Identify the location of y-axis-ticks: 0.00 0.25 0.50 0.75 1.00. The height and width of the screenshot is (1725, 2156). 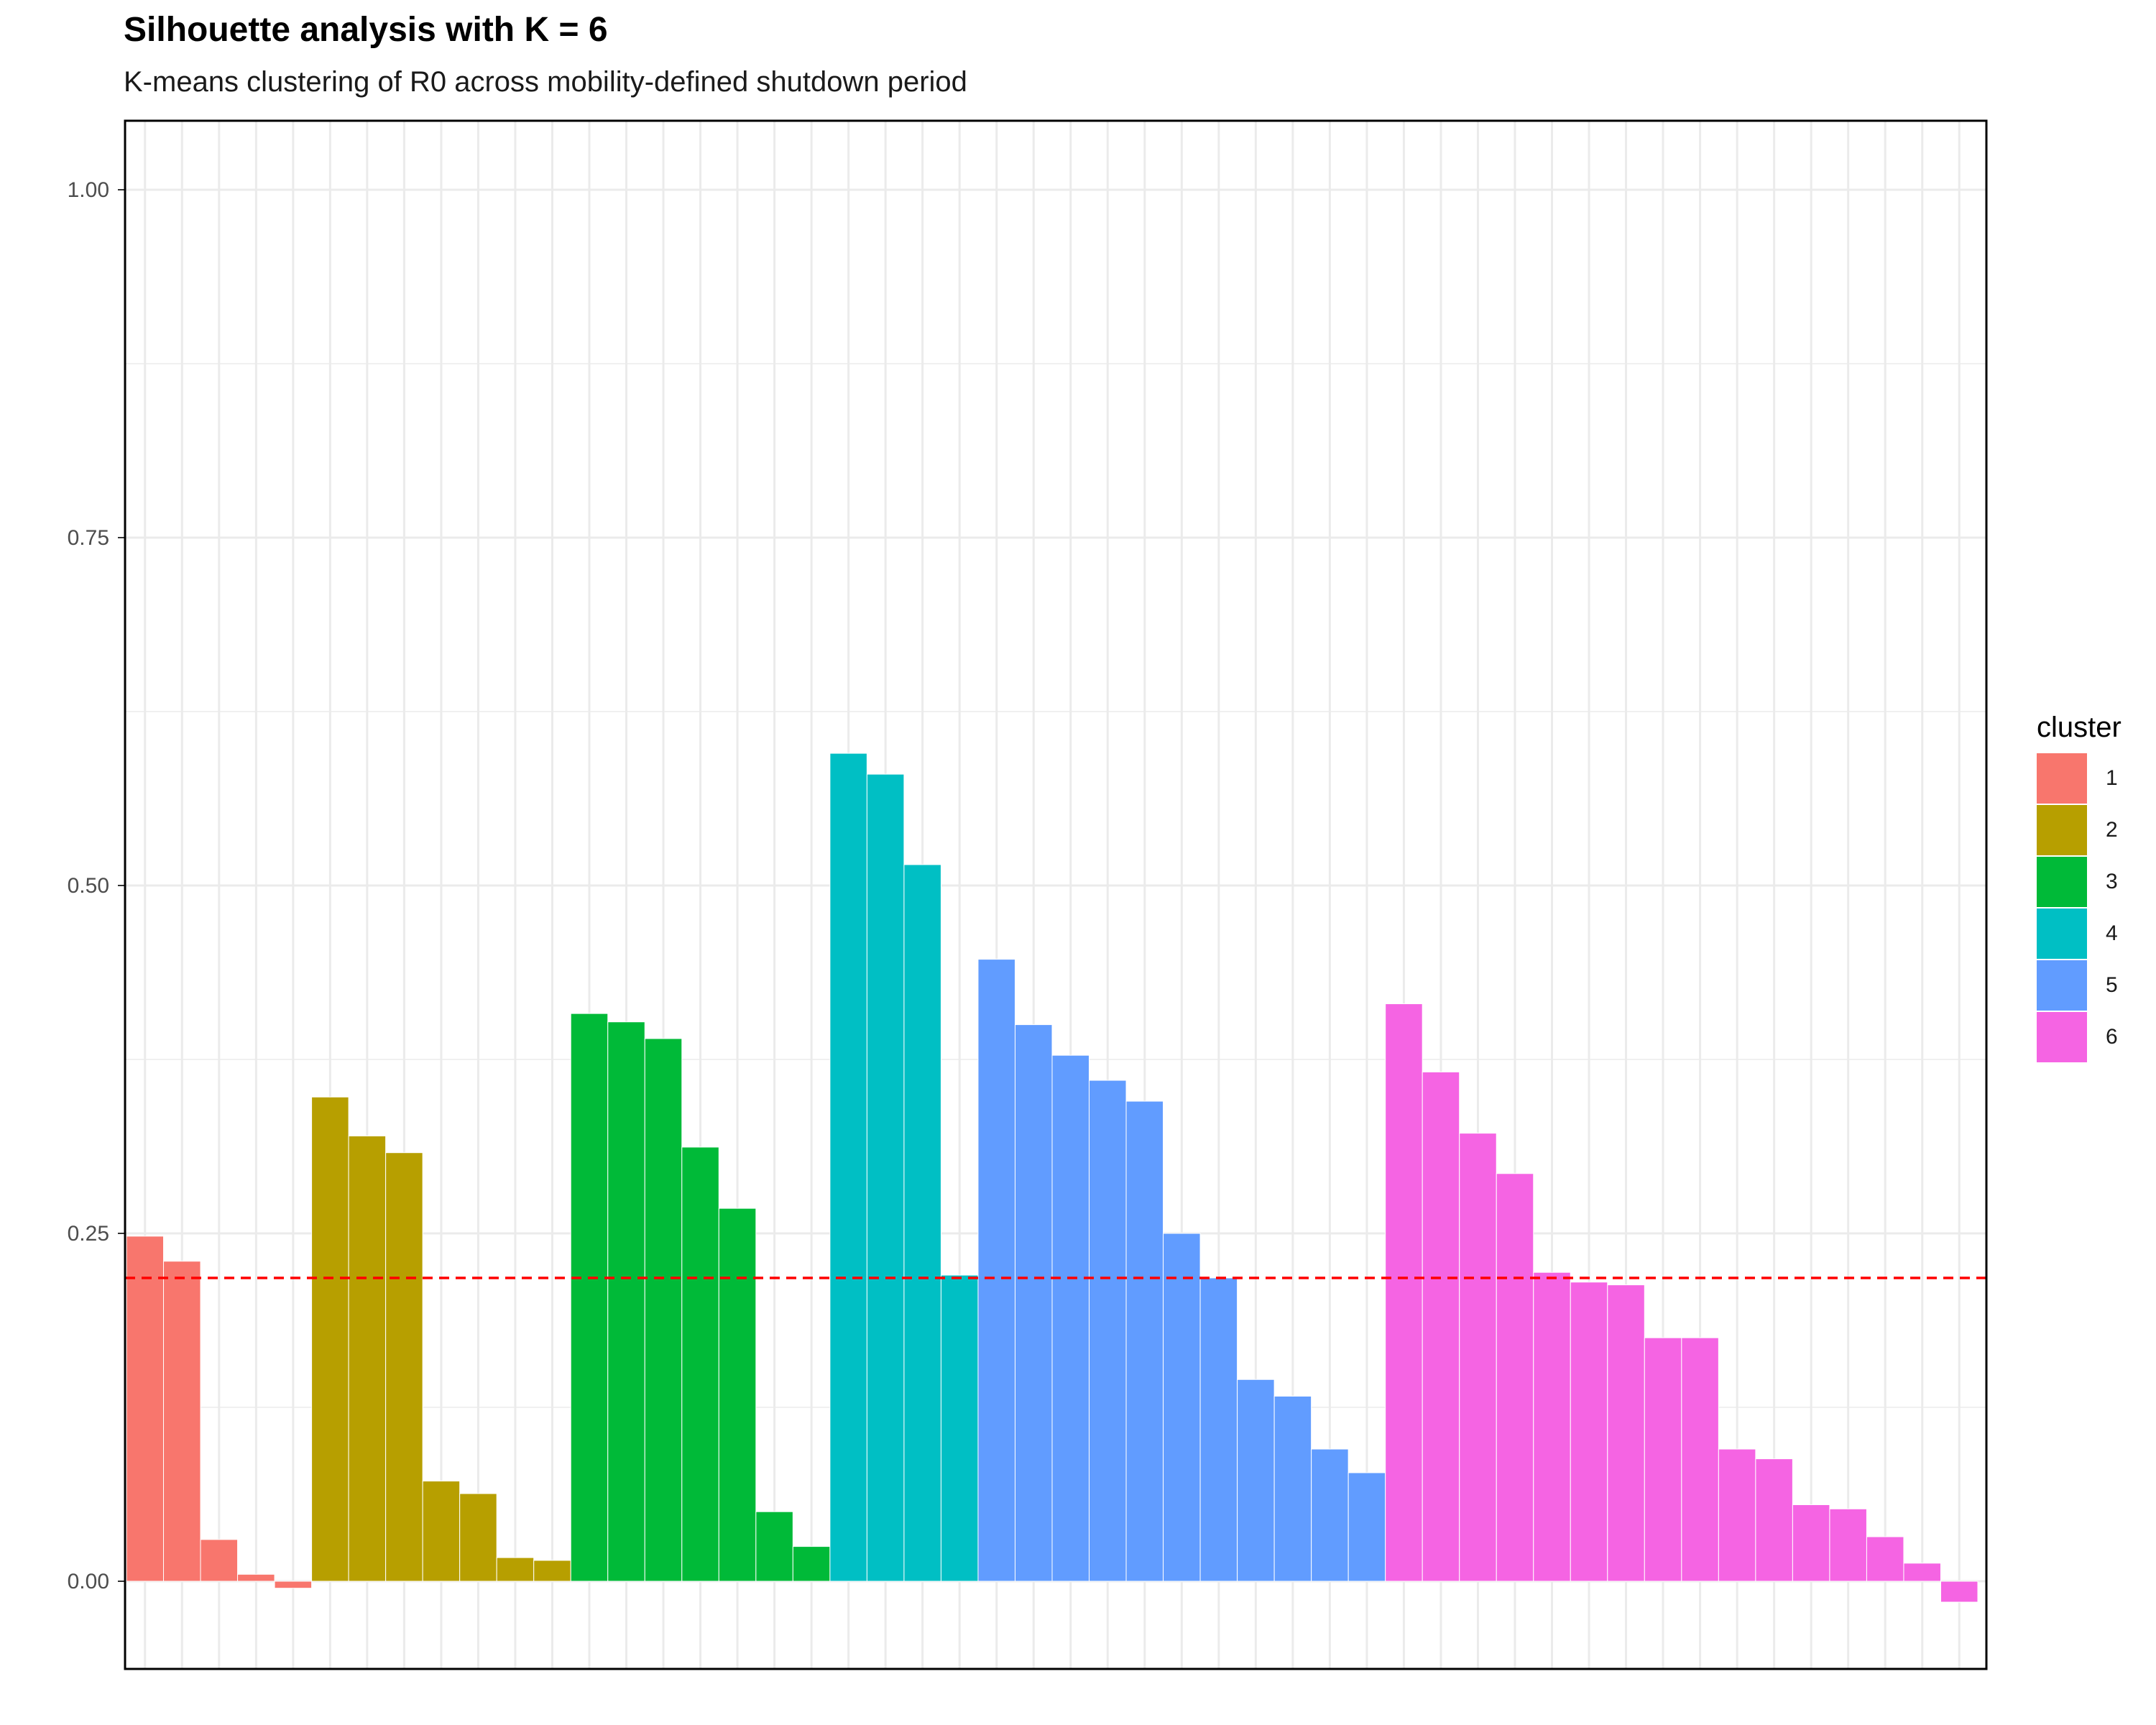
(96, 885).